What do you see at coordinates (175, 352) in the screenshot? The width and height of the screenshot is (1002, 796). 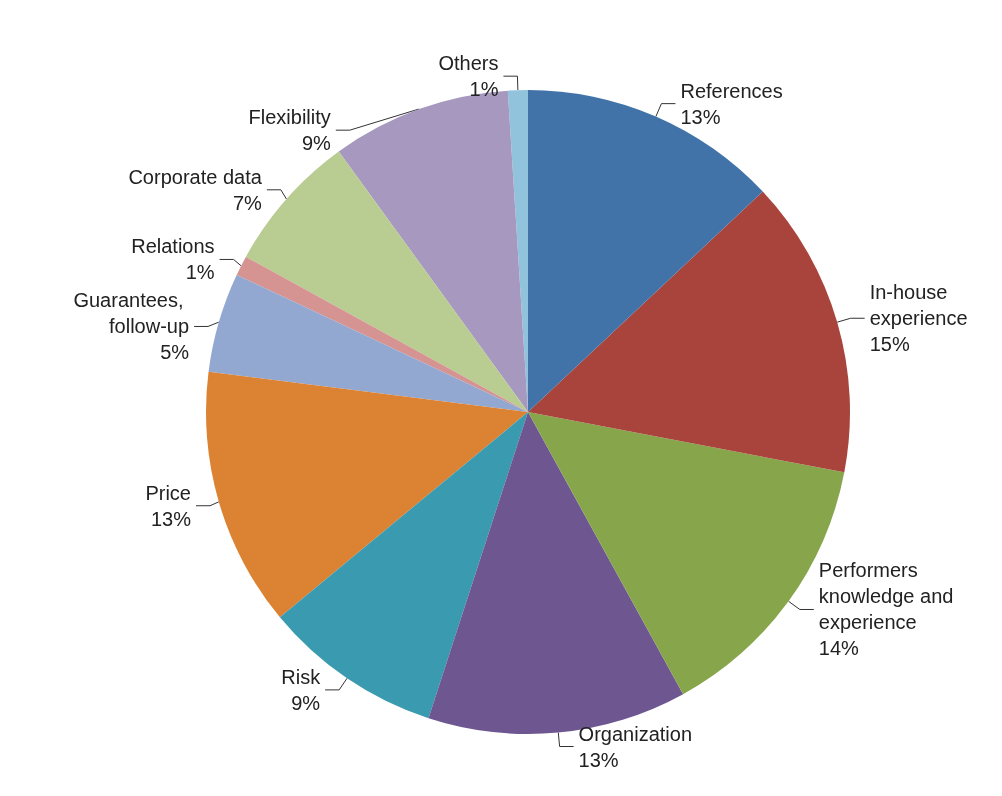 I see `data-label: 5%` at bounding box center [175, 352].